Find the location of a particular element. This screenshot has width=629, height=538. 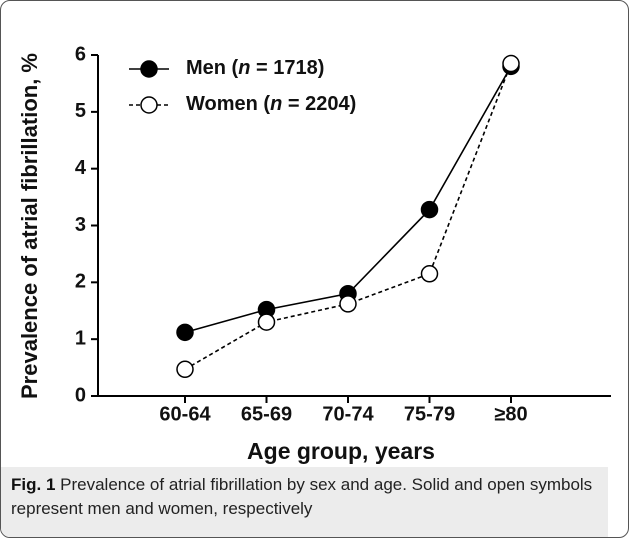

legend-label-part: = 2204) is located at coordinates (319, 104).